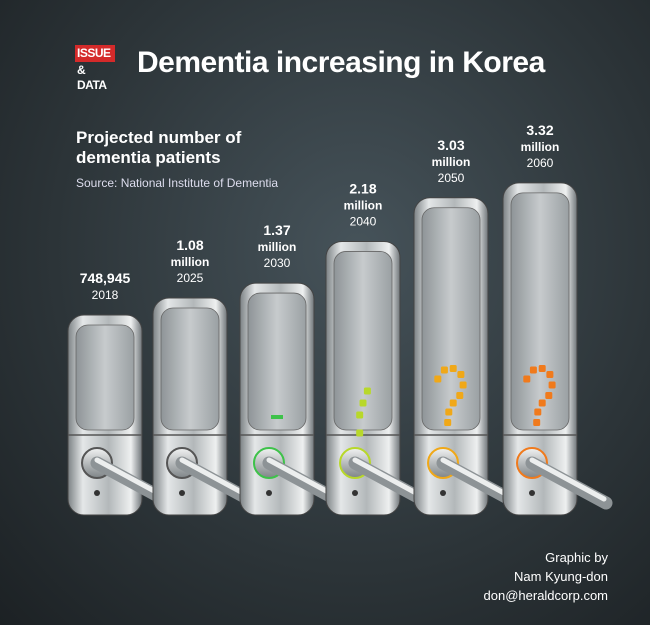 The image size is (650, 625). Describe the element at coordinates (95, 53) in the screenshot. I see `logo-top: ISSUE` at that location.